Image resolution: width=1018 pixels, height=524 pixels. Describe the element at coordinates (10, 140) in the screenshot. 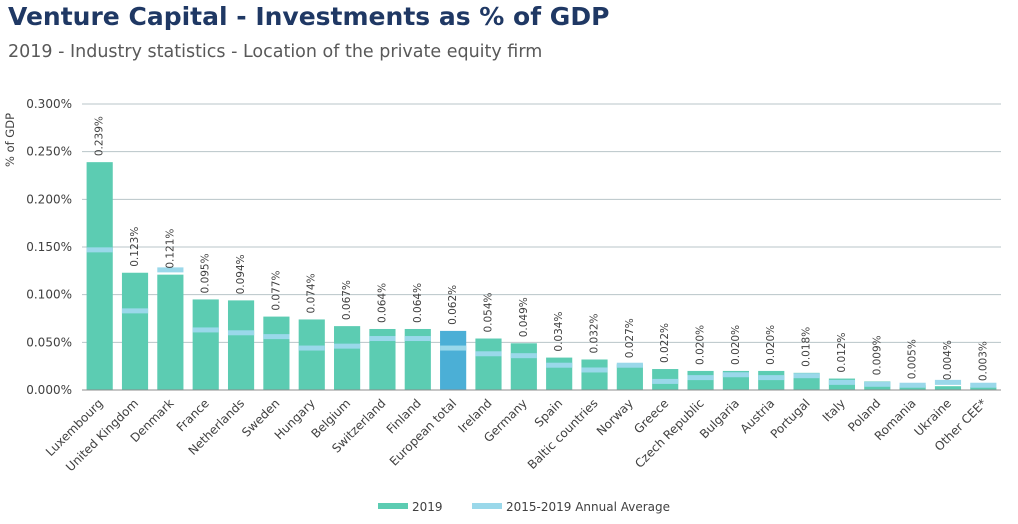

I see `y-axis-label: % of GDP` at that location.